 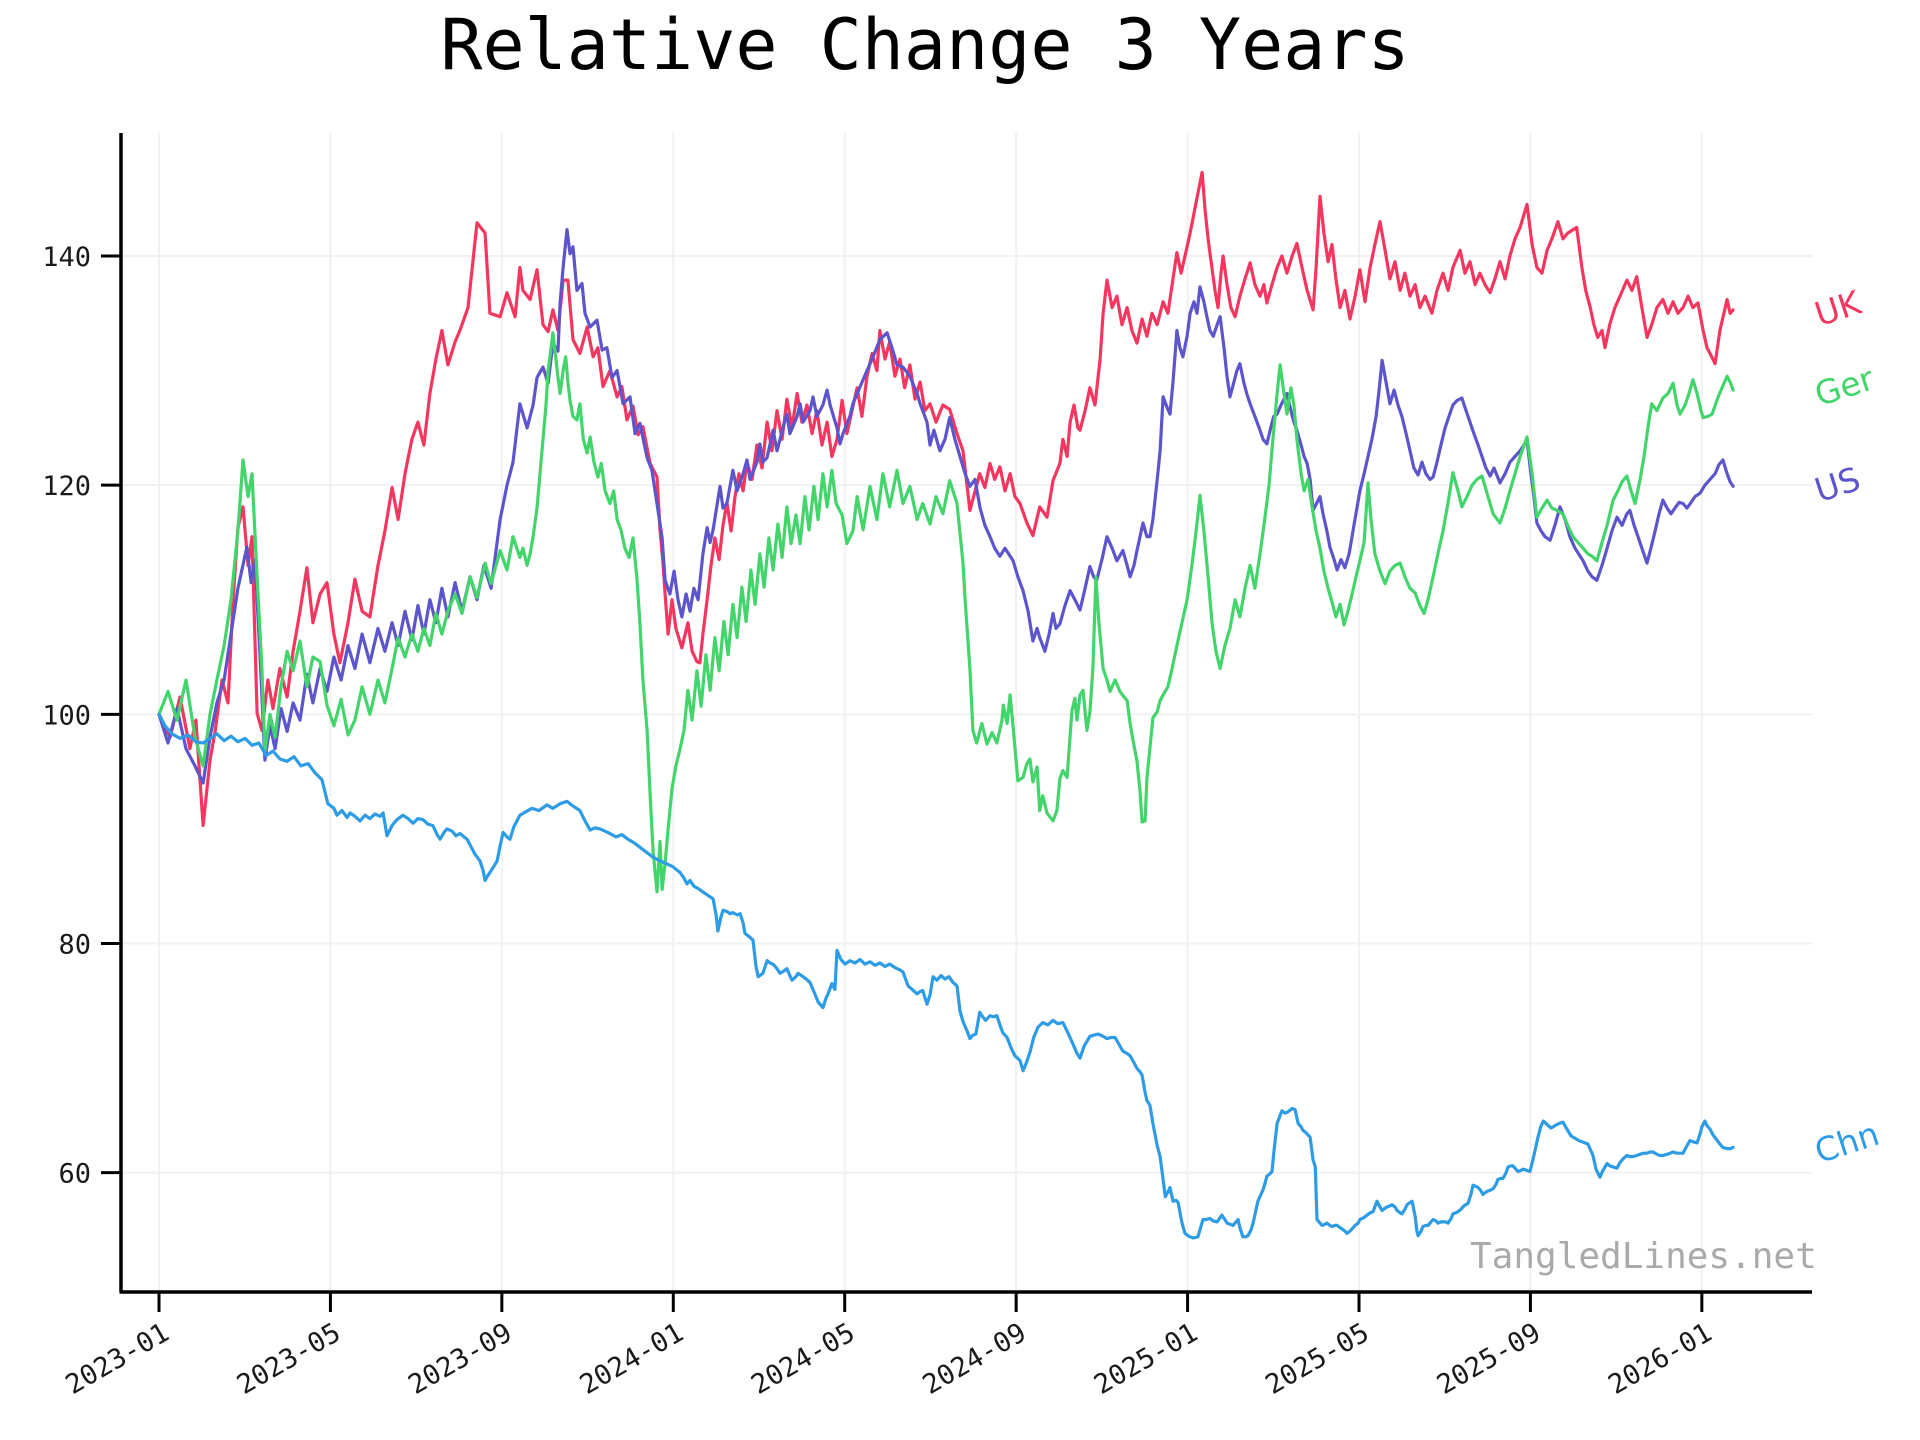 I want to click on watermark: TangledLines.net, so click(x=1643, y=1256).